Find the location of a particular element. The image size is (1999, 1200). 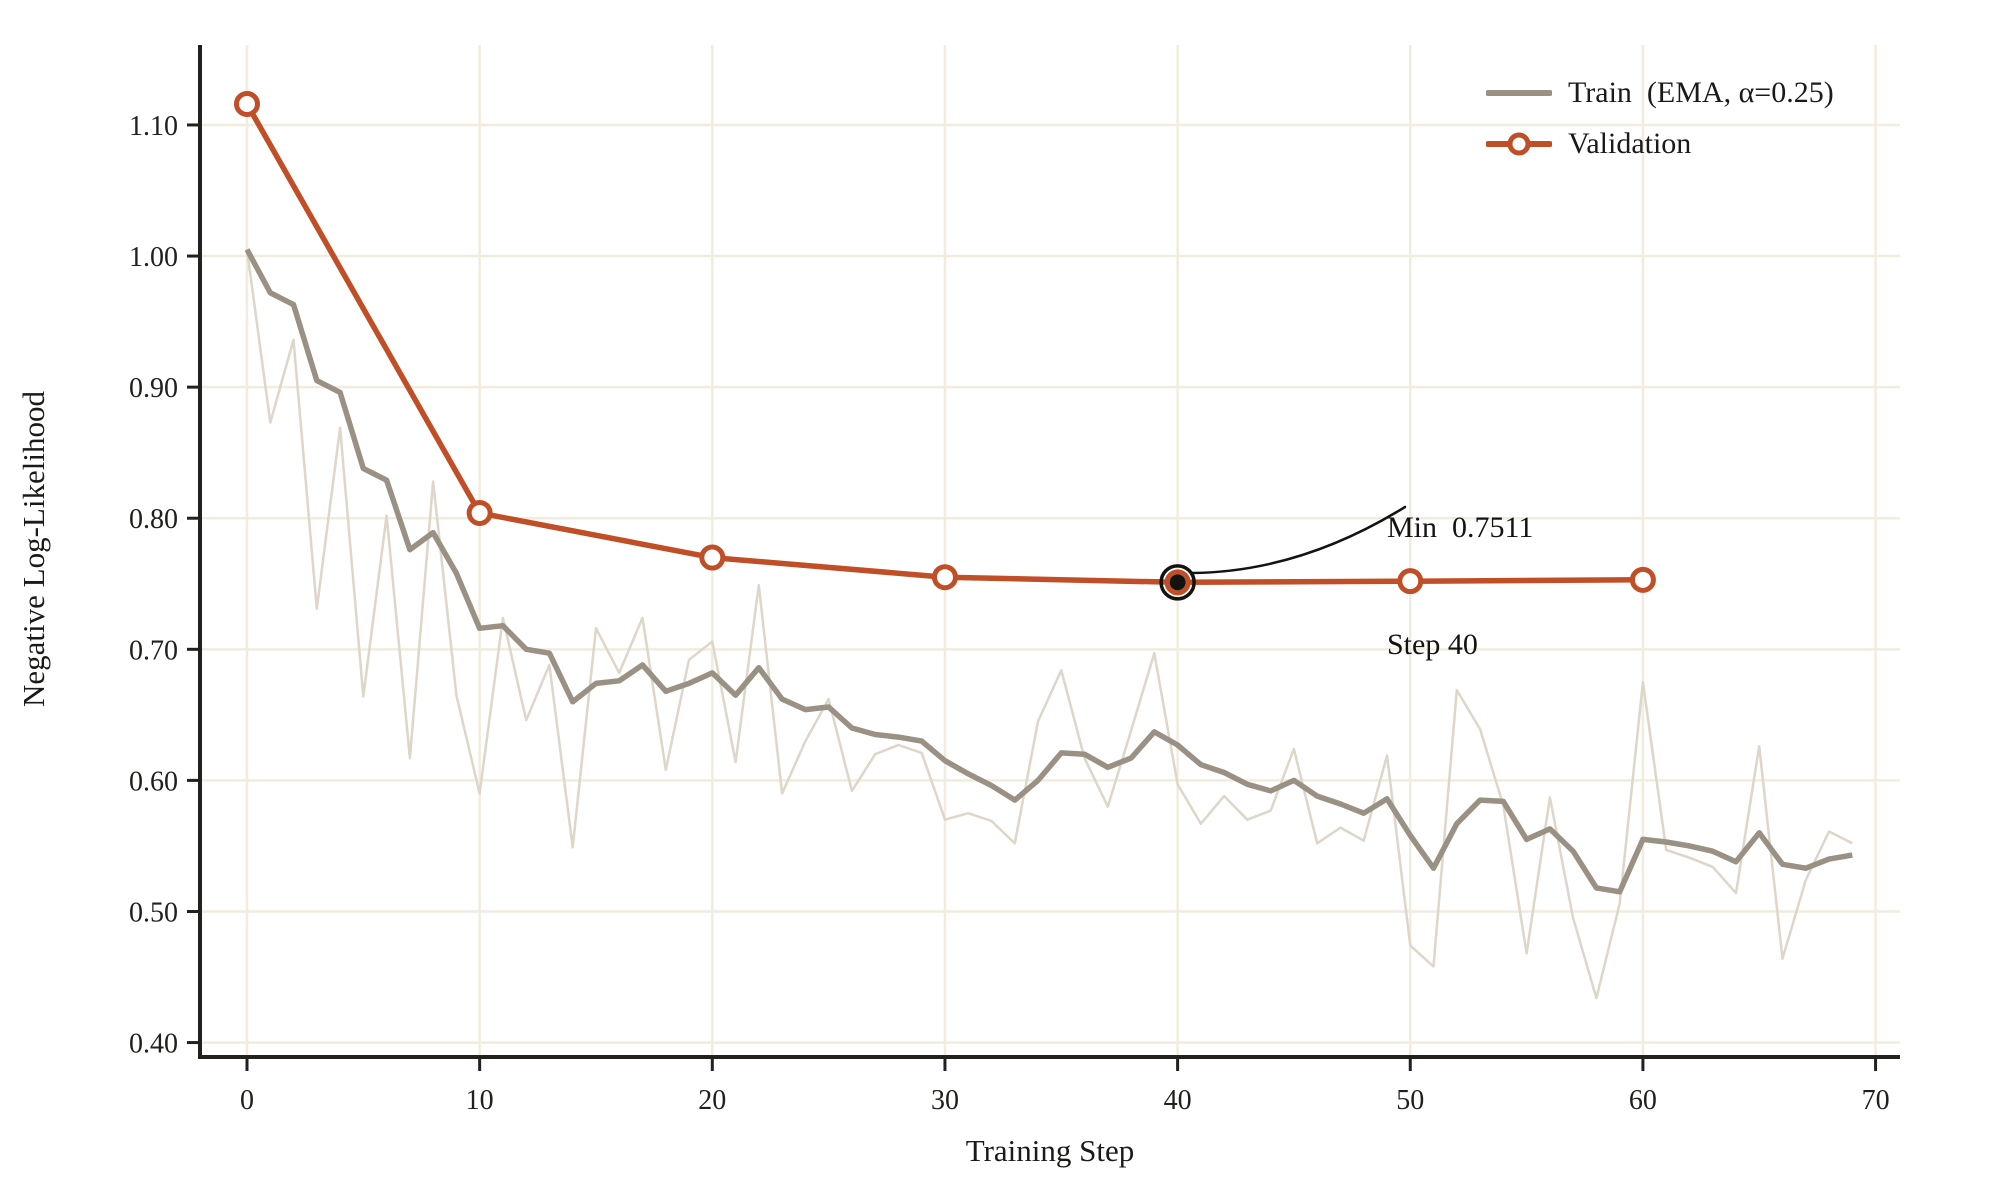

y-tick-label: 0.70 is located at coordinates (153, 650).